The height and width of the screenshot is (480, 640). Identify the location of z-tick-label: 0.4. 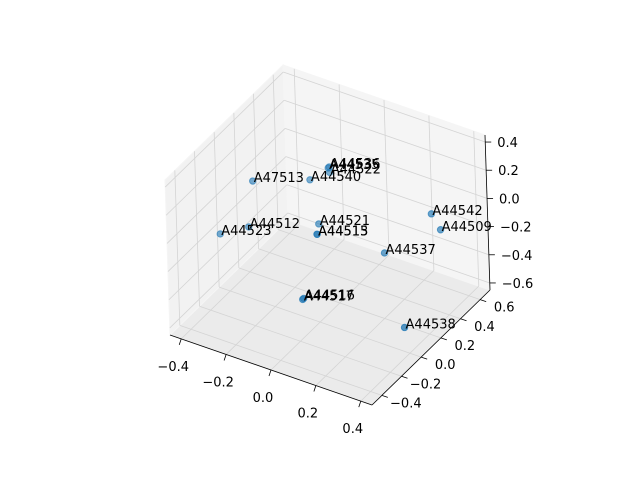
(507, 143).